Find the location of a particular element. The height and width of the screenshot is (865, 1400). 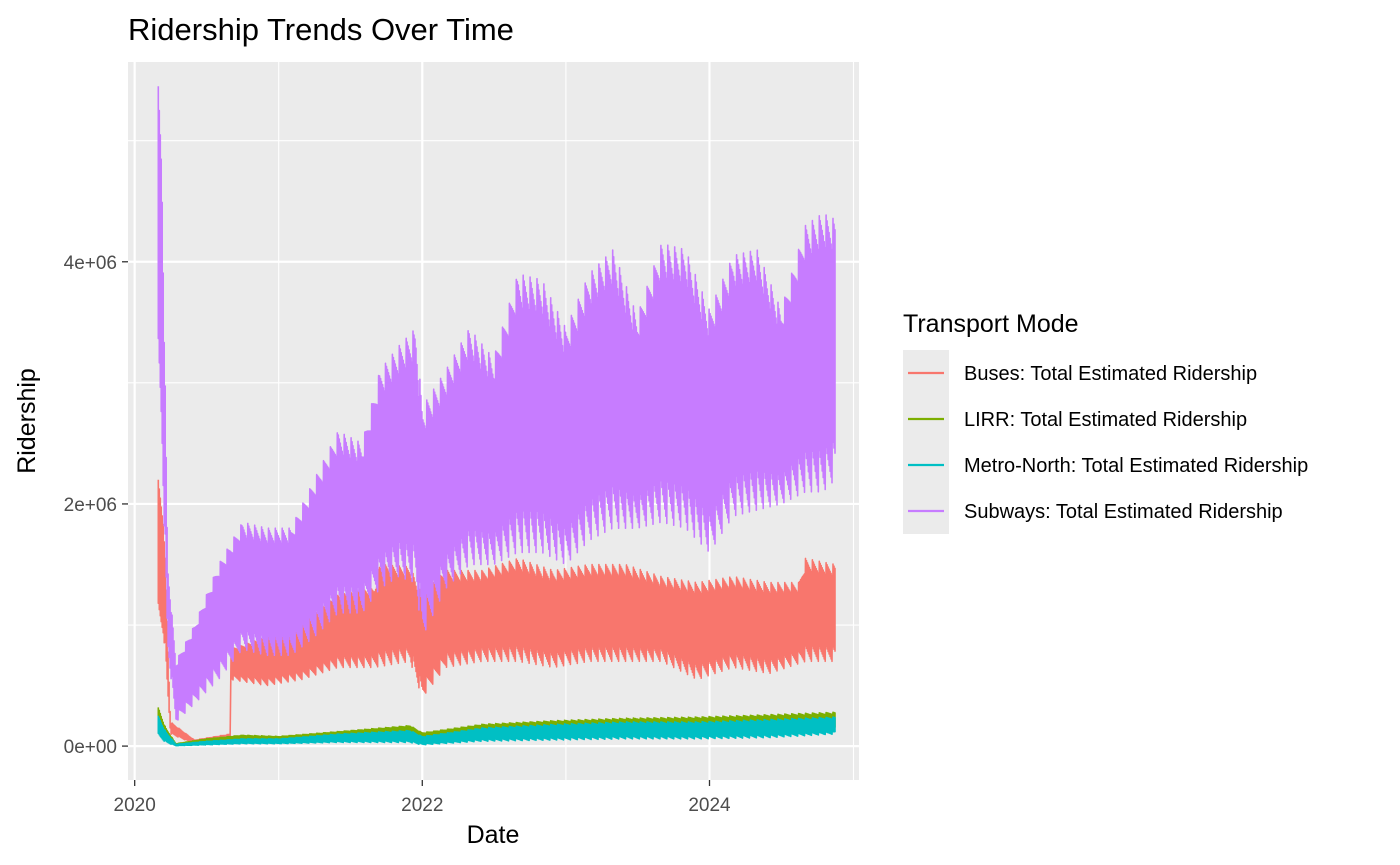

y-tick-label: 0e+00 is located at coordinates (90, 747).